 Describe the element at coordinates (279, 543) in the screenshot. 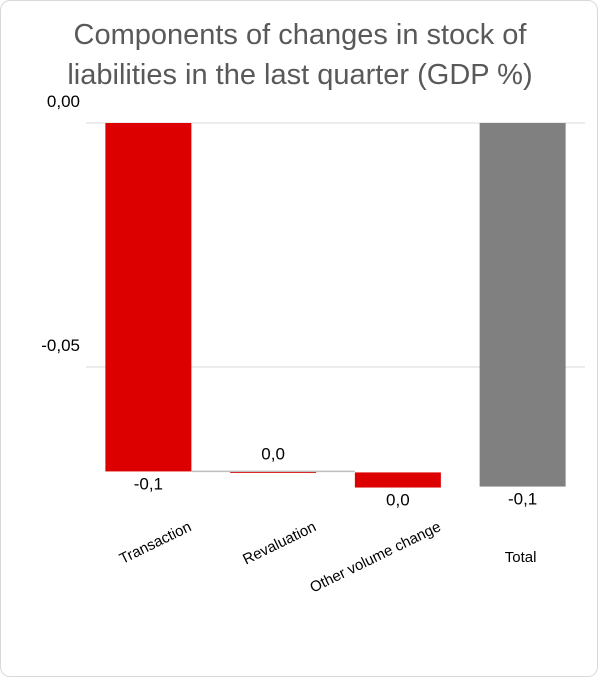

I see `x-tick-label-1: Revaluation` at that location.